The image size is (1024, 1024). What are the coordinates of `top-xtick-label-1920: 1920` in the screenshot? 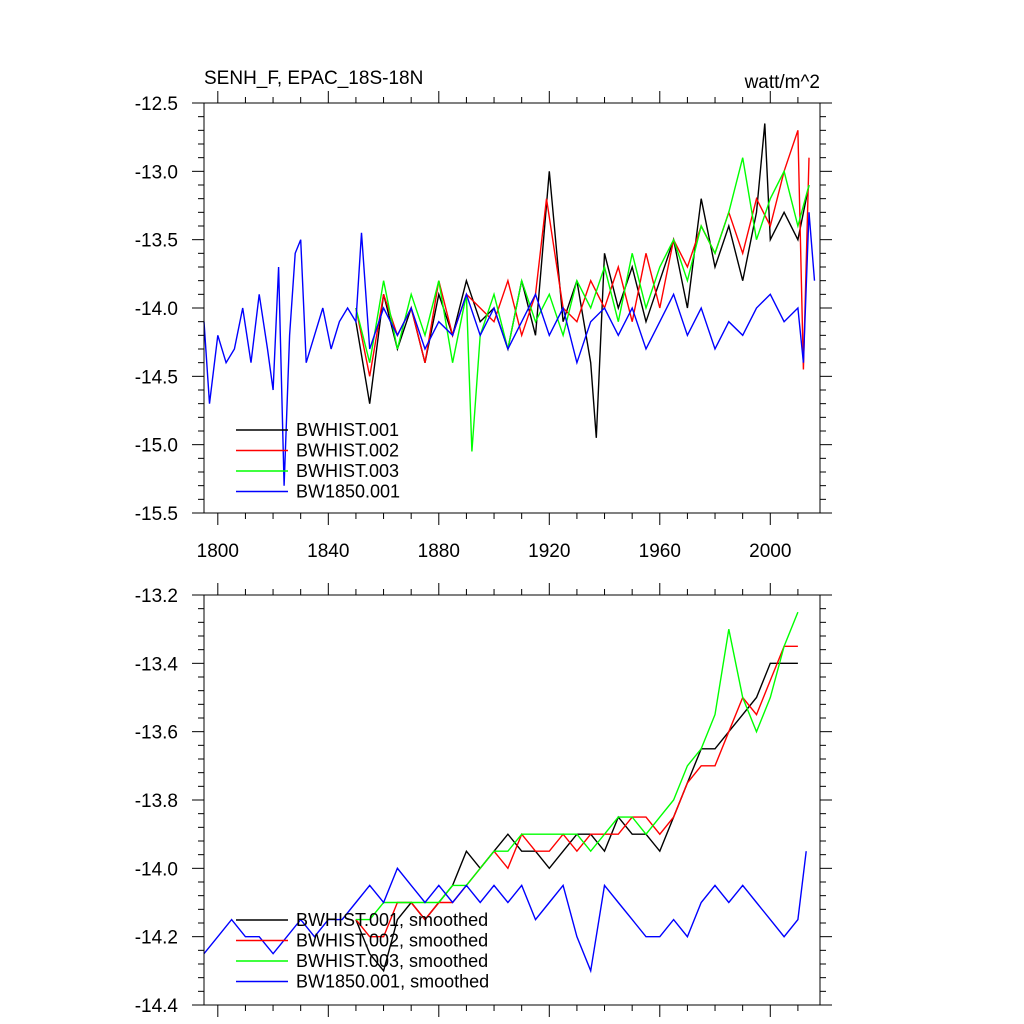 It's located at (549, 551).